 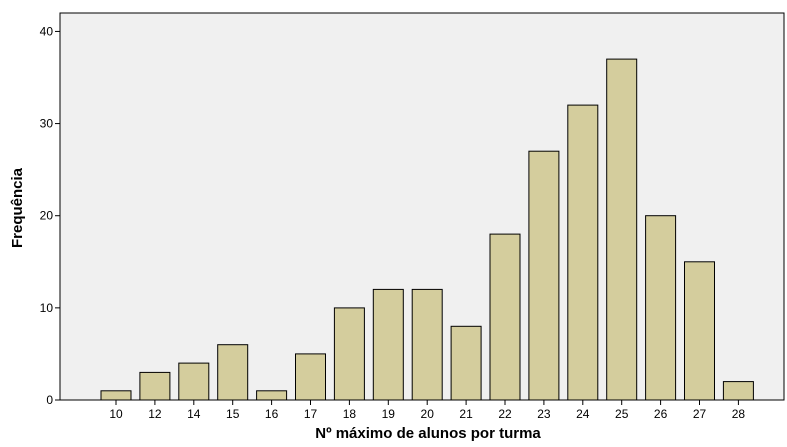 I want to click on y-tick-label-40: 40, so click(x=47, y=31).